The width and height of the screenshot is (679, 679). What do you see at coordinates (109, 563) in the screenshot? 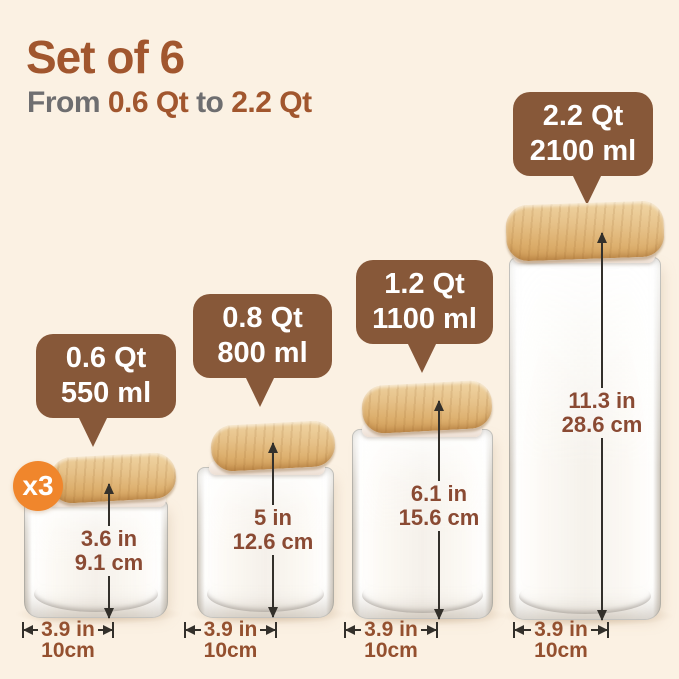
I see `height-cm: 9.1 cm` at bounding box center [109, 563].